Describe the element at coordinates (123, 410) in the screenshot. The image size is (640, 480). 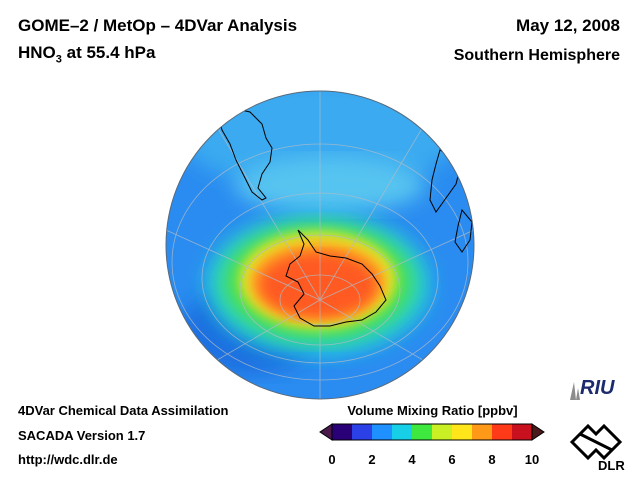
I see `footer-line1: 4DVar Chemical Data Assimilation` at that location.